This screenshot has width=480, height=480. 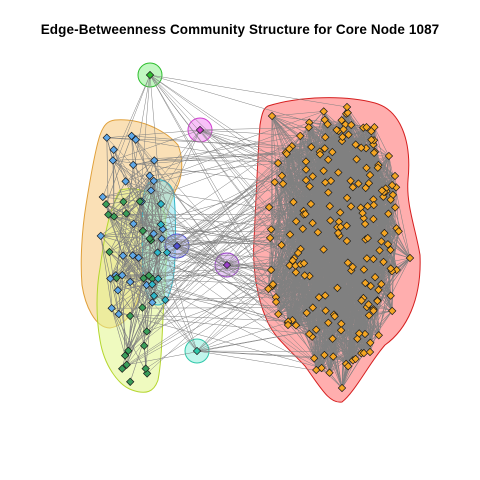 What do you see at coordinates (161, 204) in the screenshot?
I see `node-left-cyan` at bounding box center [161, 204].